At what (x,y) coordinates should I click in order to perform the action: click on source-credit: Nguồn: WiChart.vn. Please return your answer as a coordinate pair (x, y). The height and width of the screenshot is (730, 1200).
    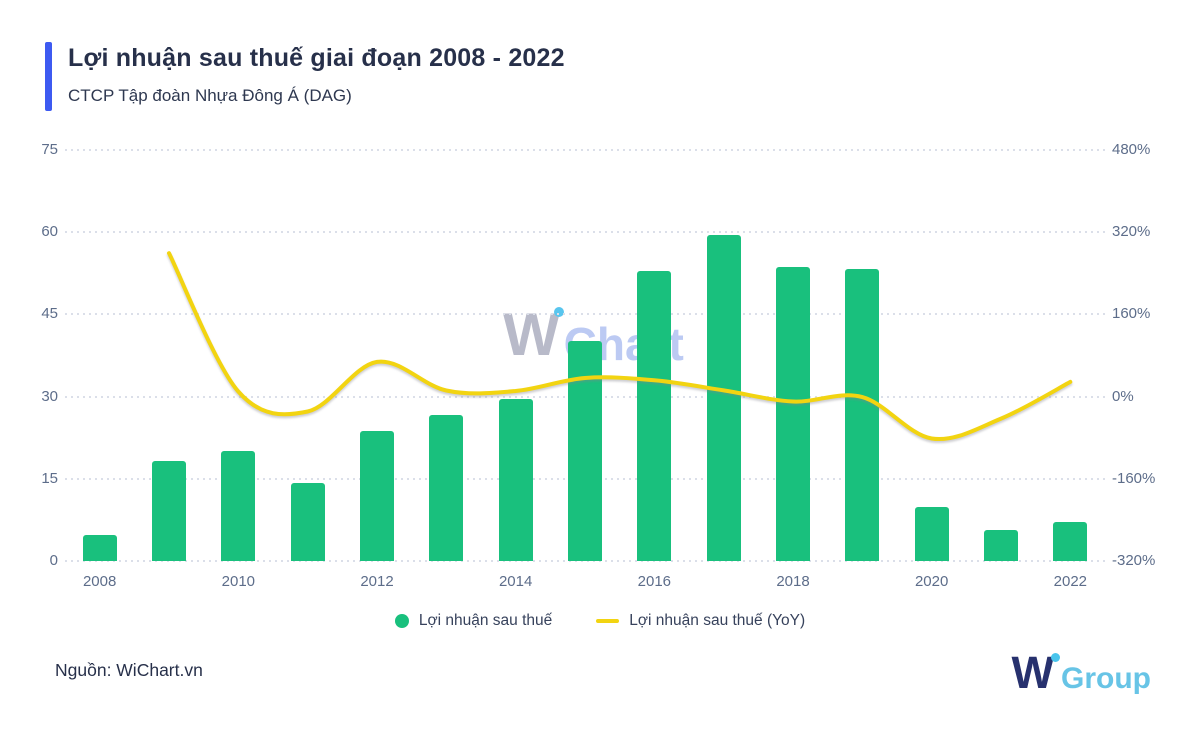
    Looking at the image, I should click on (129, 670).